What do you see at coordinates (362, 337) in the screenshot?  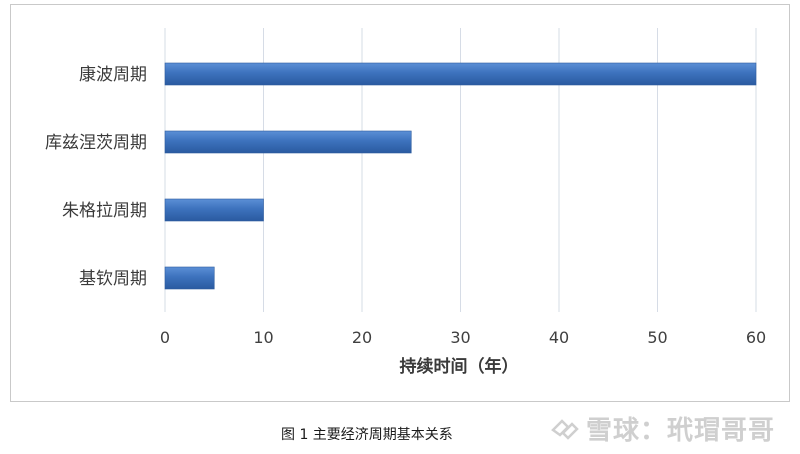 I see `x-tick-label: 20` at bounding box center [362, 337].